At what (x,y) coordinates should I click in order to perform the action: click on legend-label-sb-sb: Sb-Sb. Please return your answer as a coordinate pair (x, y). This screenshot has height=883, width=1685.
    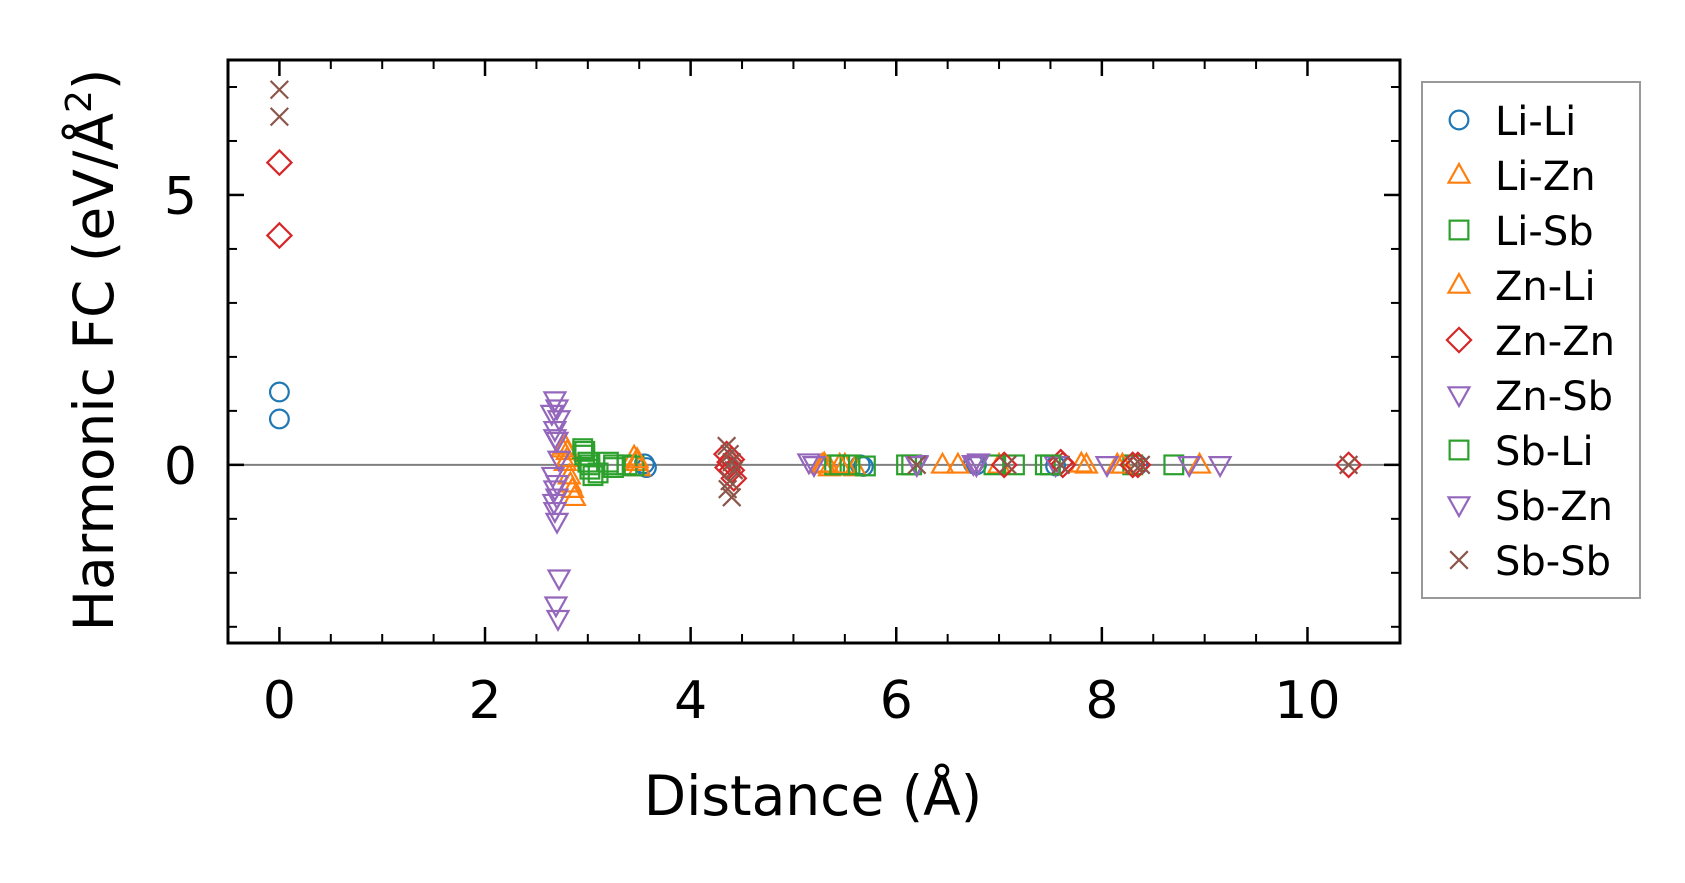
    Looking at the image, I should click on (1553, 562).